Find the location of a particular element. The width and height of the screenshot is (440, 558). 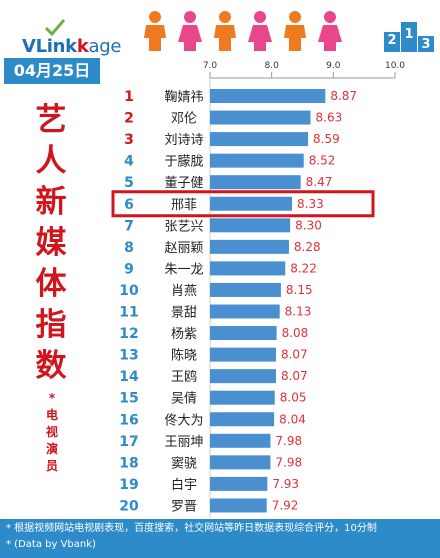

footer-line-2: * (Data by Vbank) is located at coordinates (51, 544).